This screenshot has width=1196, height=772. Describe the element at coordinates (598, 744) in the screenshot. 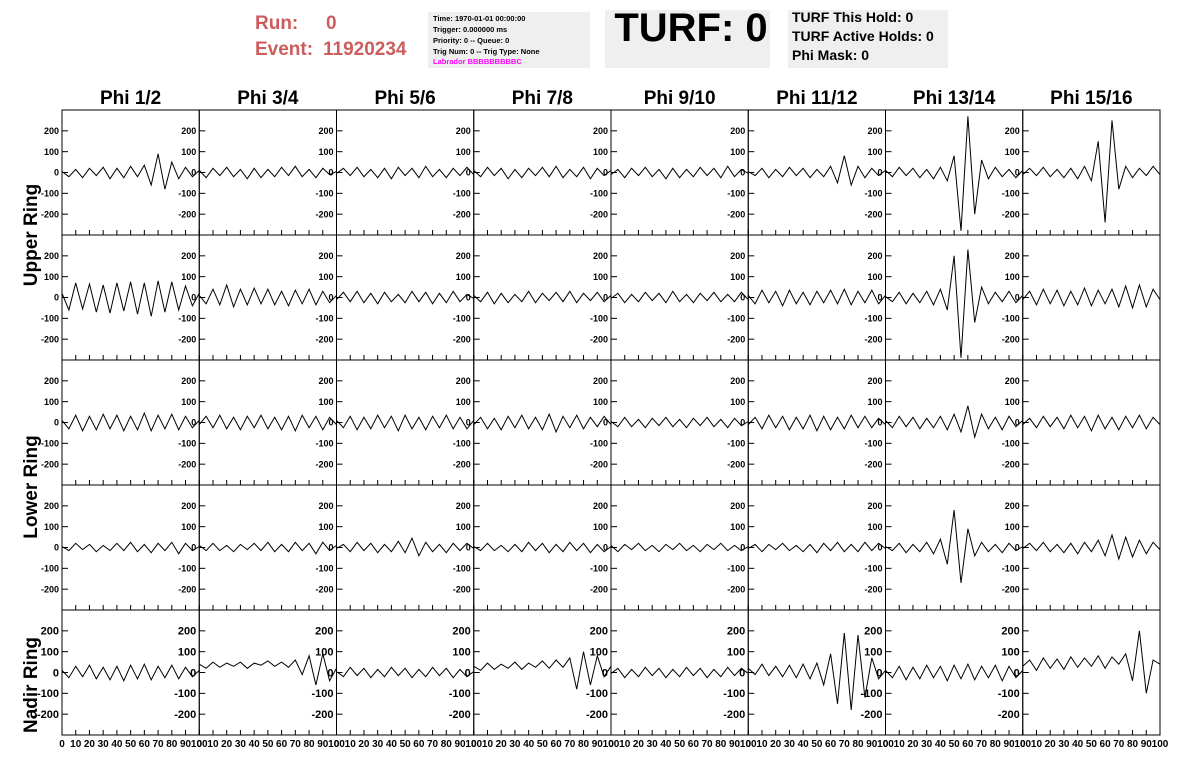

I see `x-tick-label: 90` at that location.